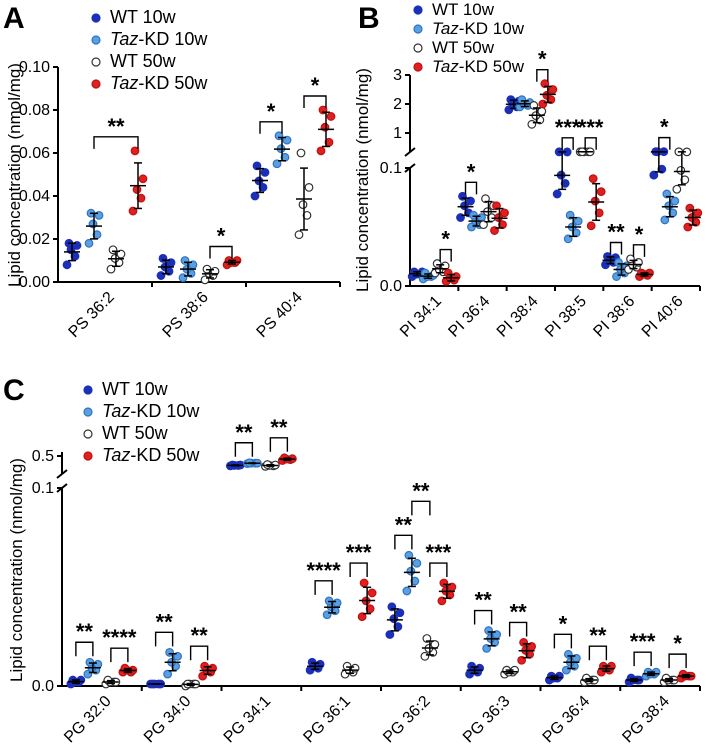 The width and height of the screenshot is (706, 756). What do you see at coordinates (88, 720) in the screenshot?
I see `panel-c-xtick-label: PG 32:0` at bounding box center [88, 720].